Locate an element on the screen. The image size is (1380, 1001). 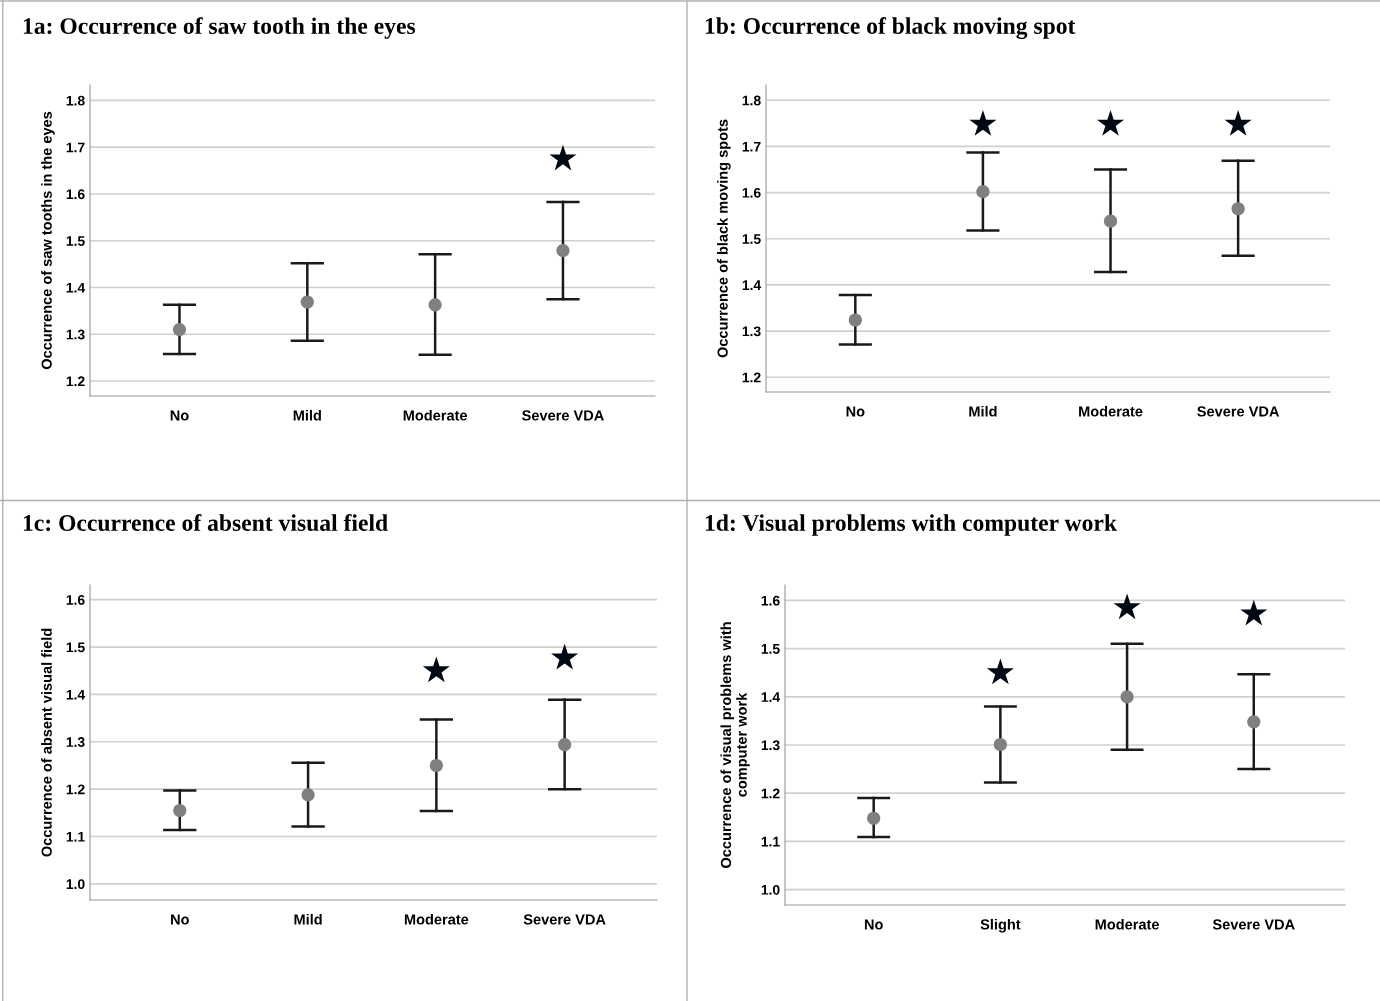
x-tick-label: Slight is located at coordinates (1000, 925).